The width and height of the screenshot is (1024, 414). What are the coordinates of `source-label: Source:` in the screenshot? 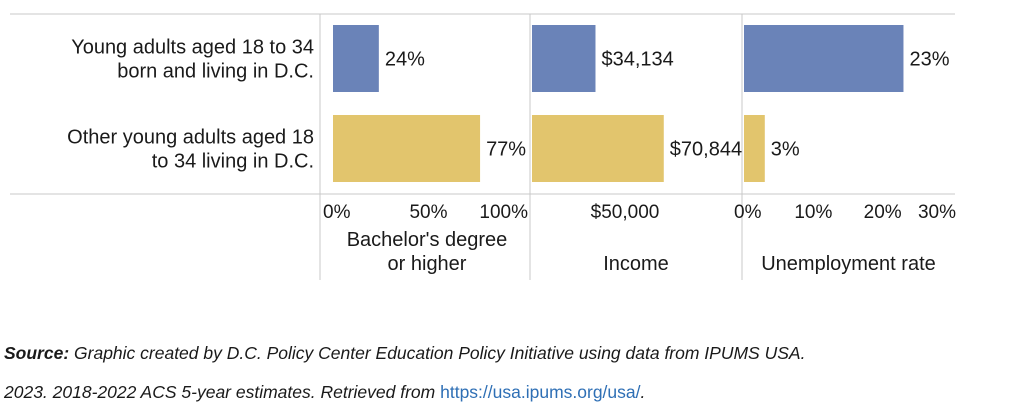 It's located at (37, 353).